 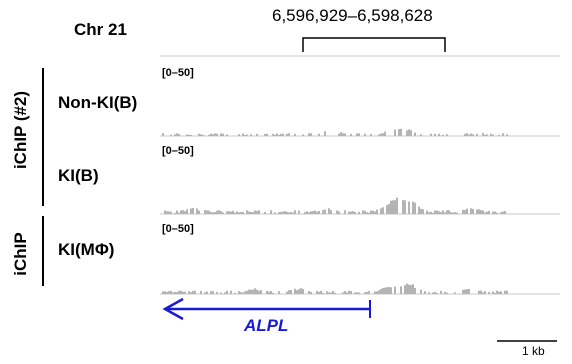 What do you see at coordinates (533, 351) in the screenshot?
I see `scale-bar-label: 1 kb` at bounding box center [533, 351].